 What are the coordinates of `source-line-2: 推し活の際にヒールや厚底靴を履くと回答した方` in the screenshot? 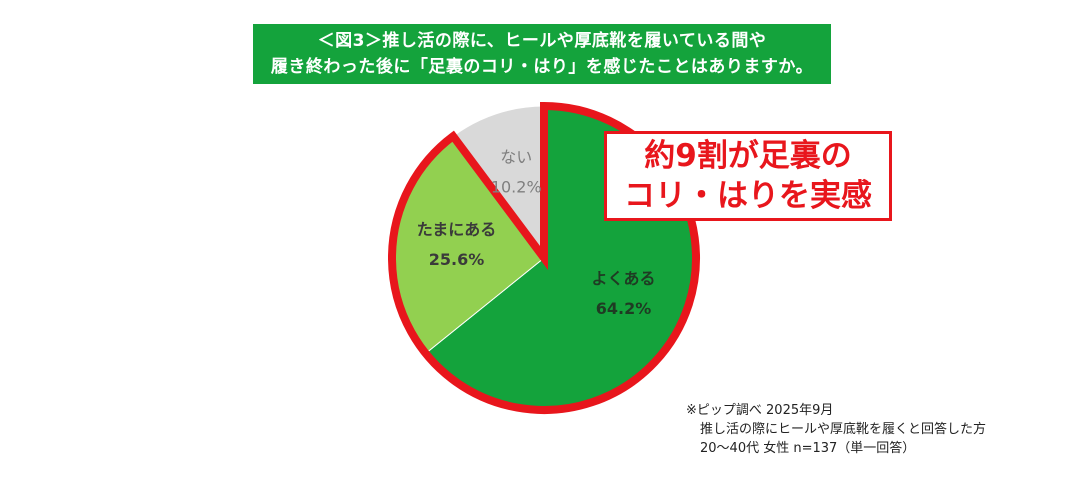 It's located at (843, 429).